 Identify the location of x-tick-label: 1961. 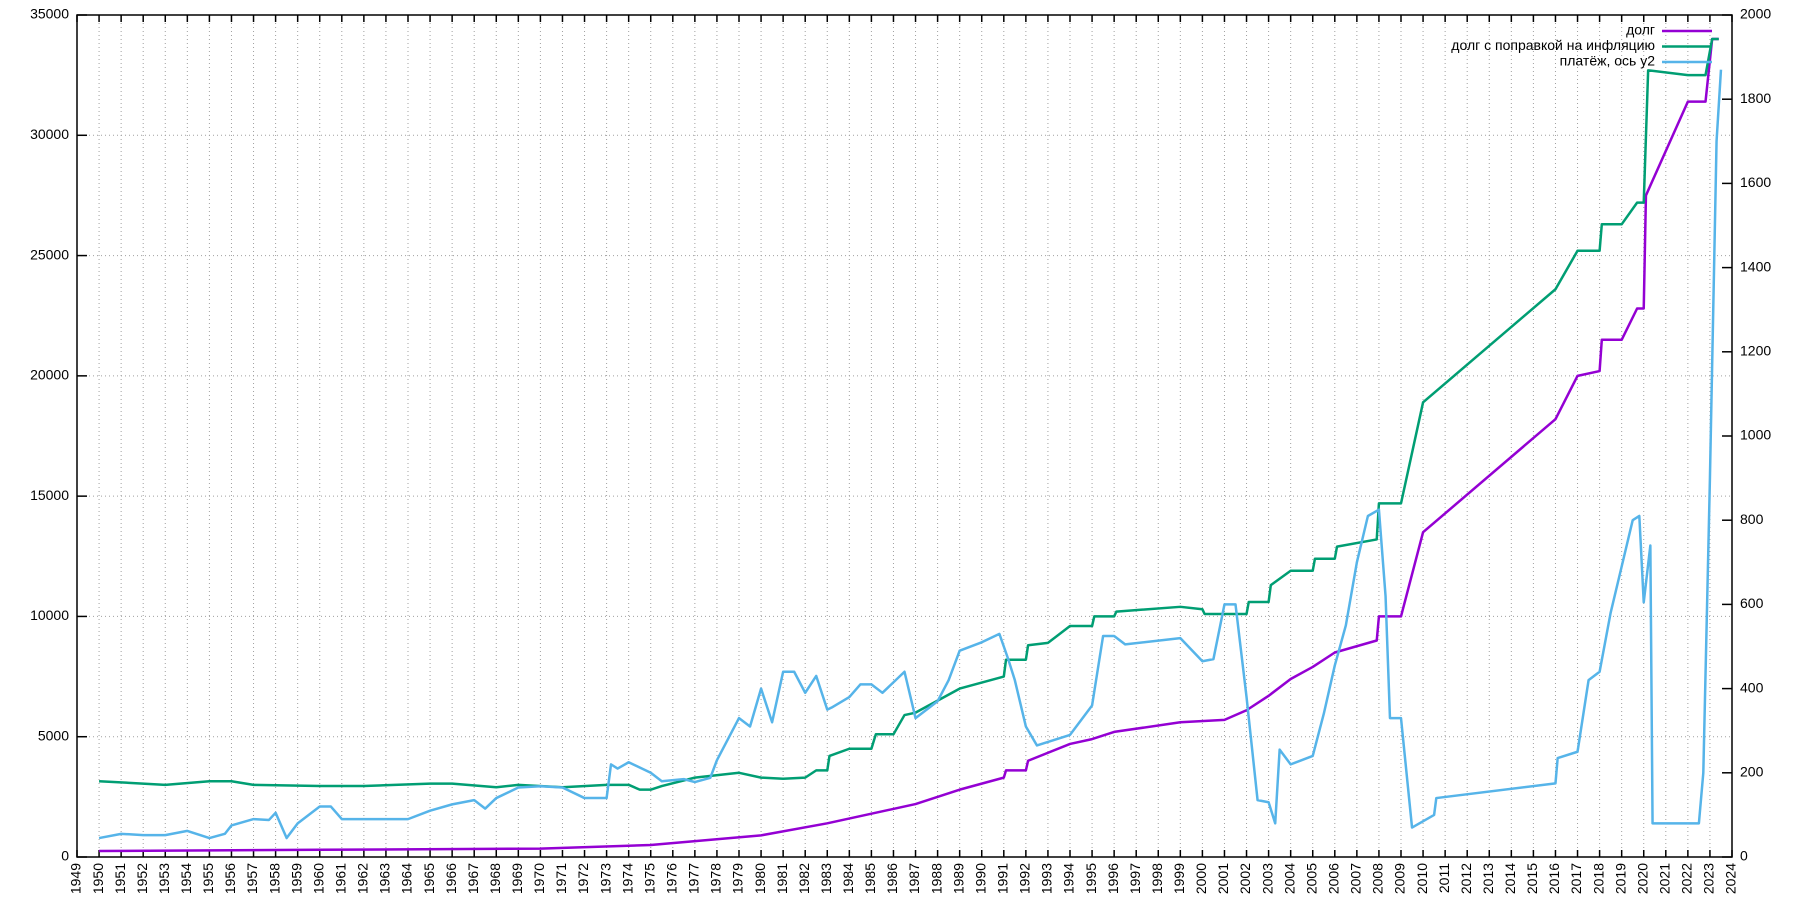
(341, 878).